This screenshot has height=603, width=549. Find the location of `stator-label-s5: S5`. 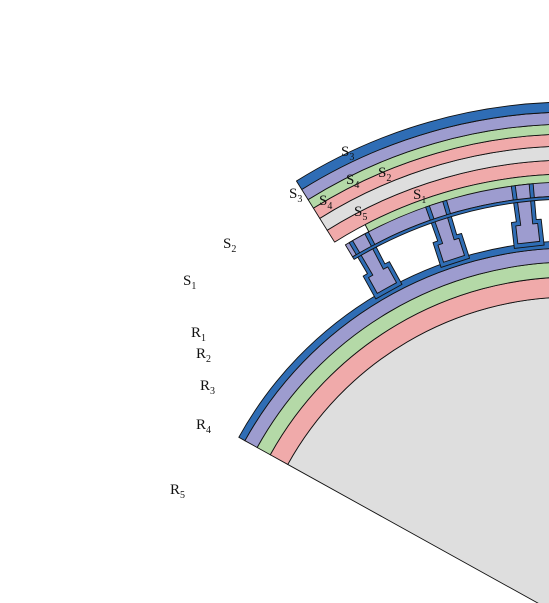

stator-label-s5: S5 is located at coordinates (360, 213).